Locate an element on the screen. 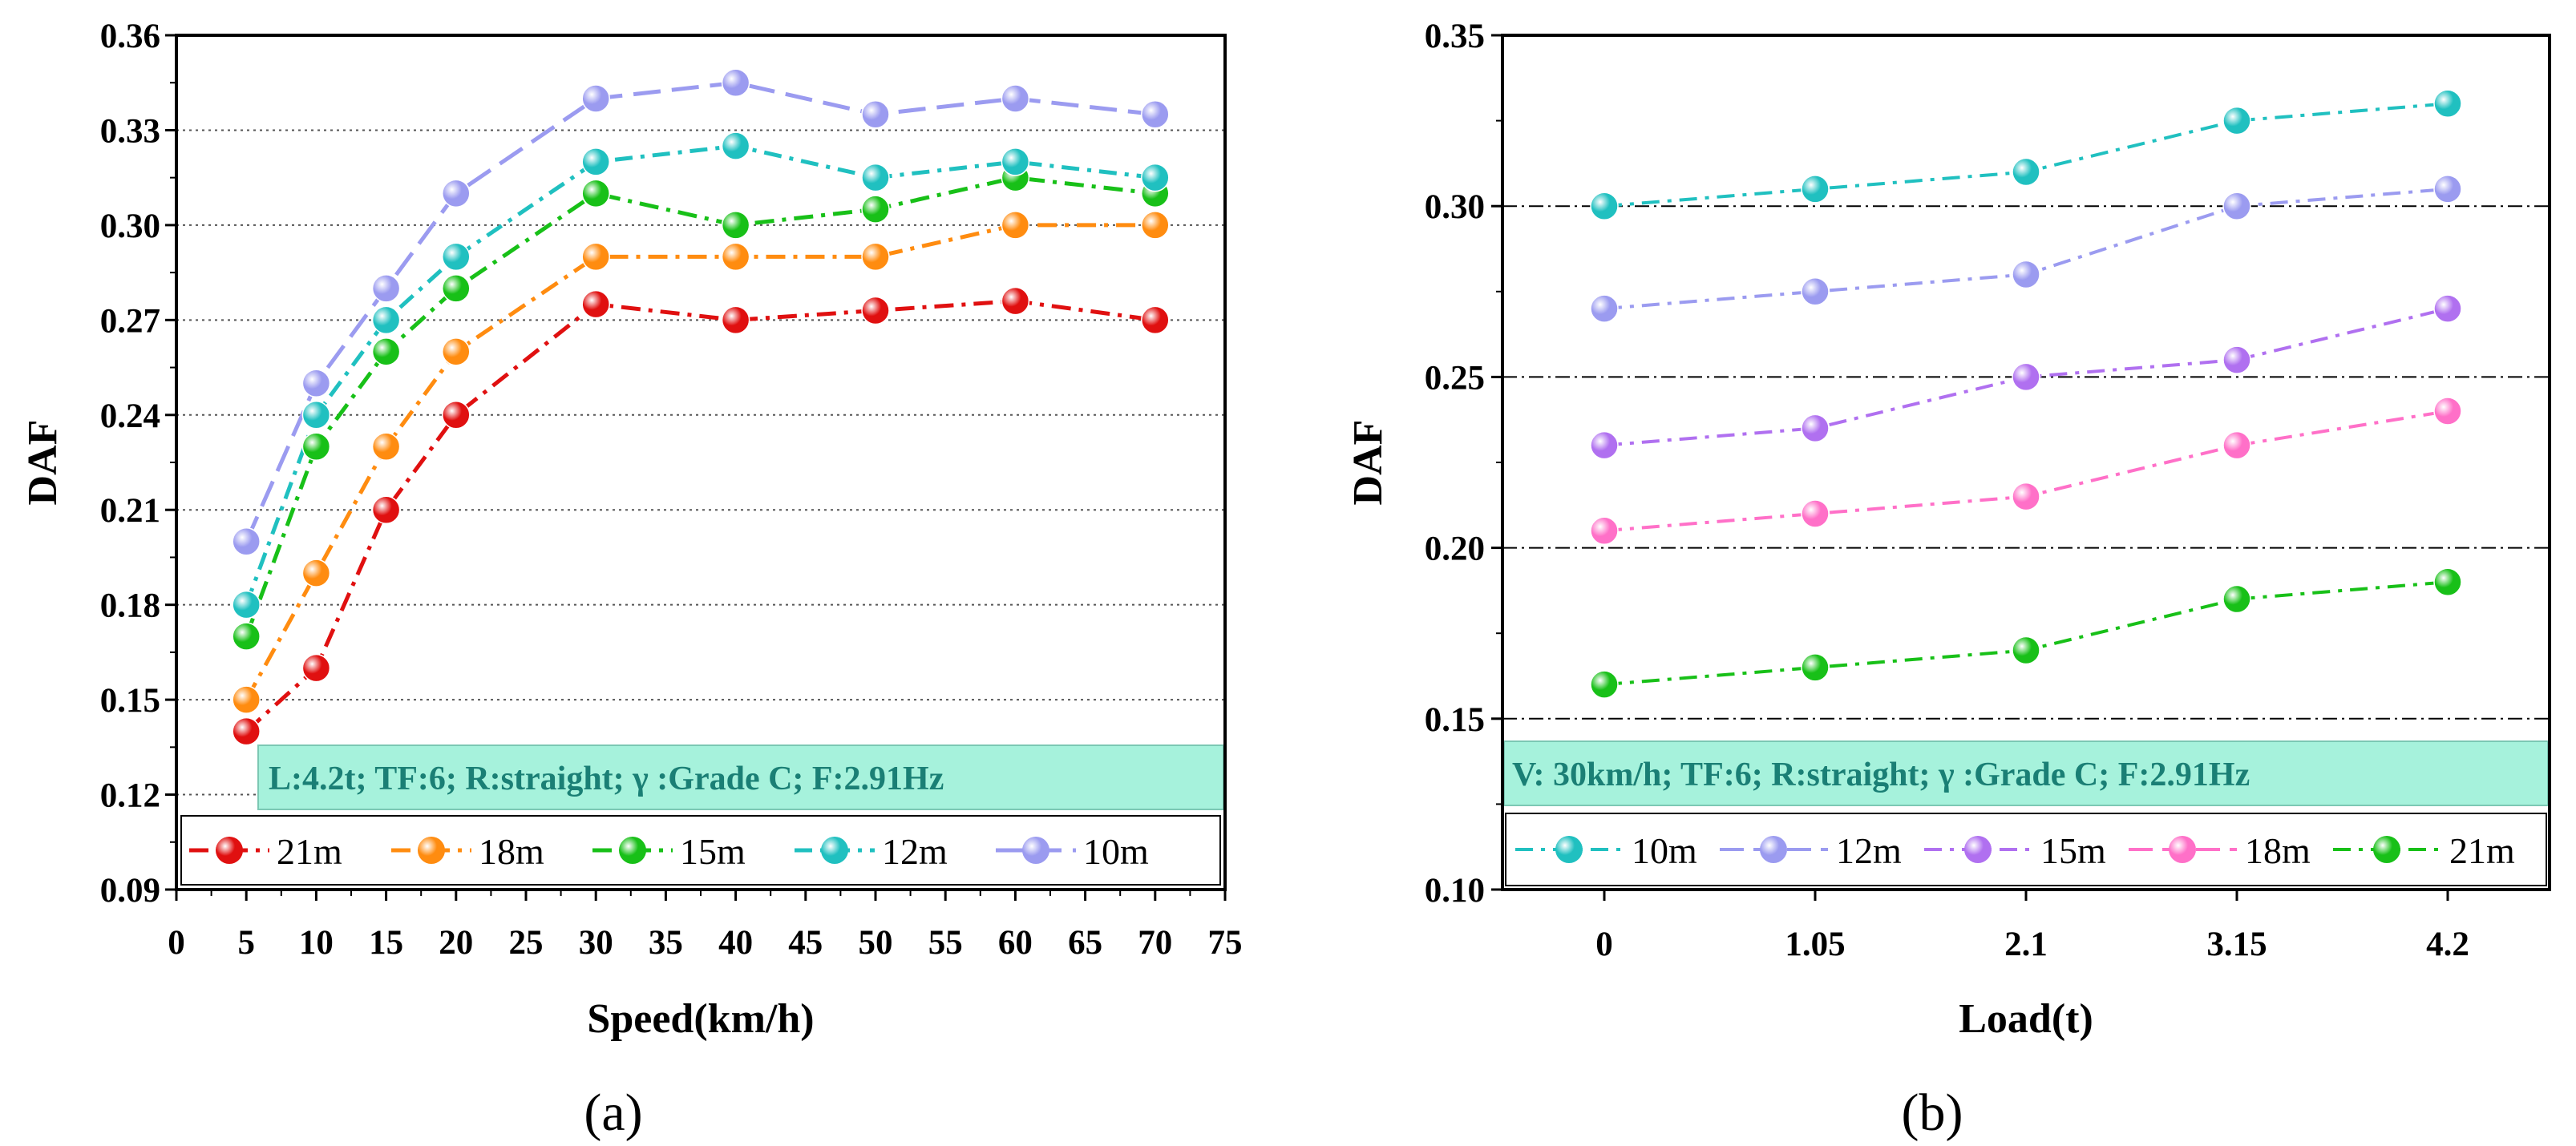 This screenshot has height=1146, width=2576. x-ticks-b is located at coordinates (2026, 896).